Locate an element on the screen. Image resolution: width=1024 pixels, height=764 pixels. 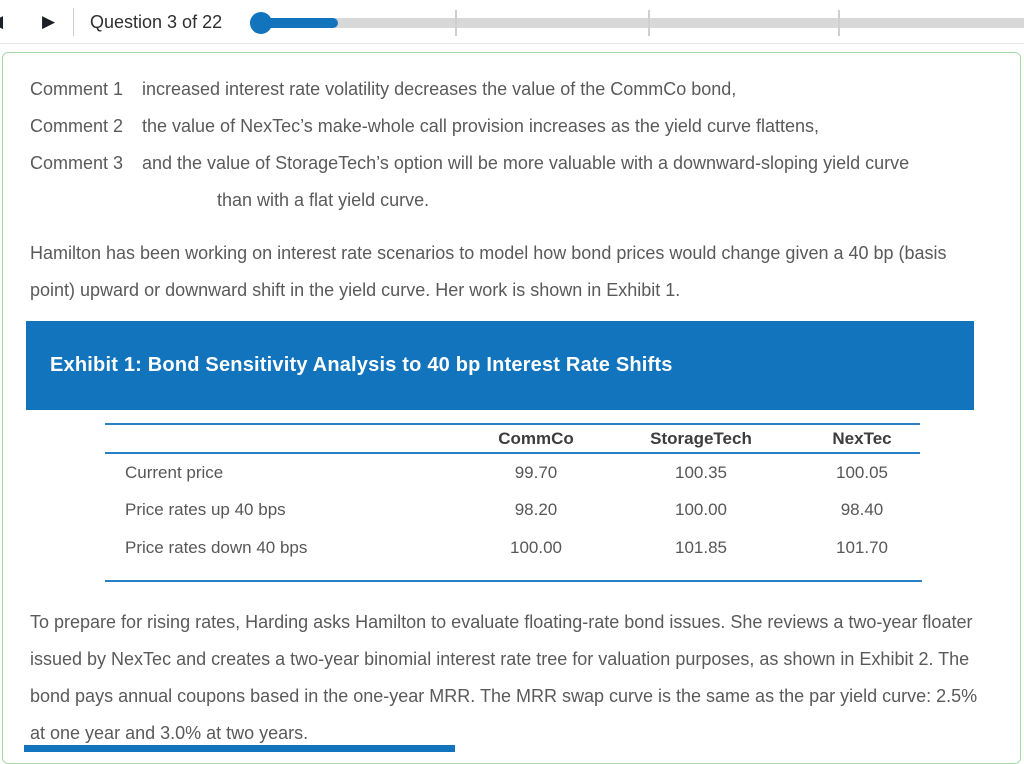
progress-handle is located at coordinates (261, 23).